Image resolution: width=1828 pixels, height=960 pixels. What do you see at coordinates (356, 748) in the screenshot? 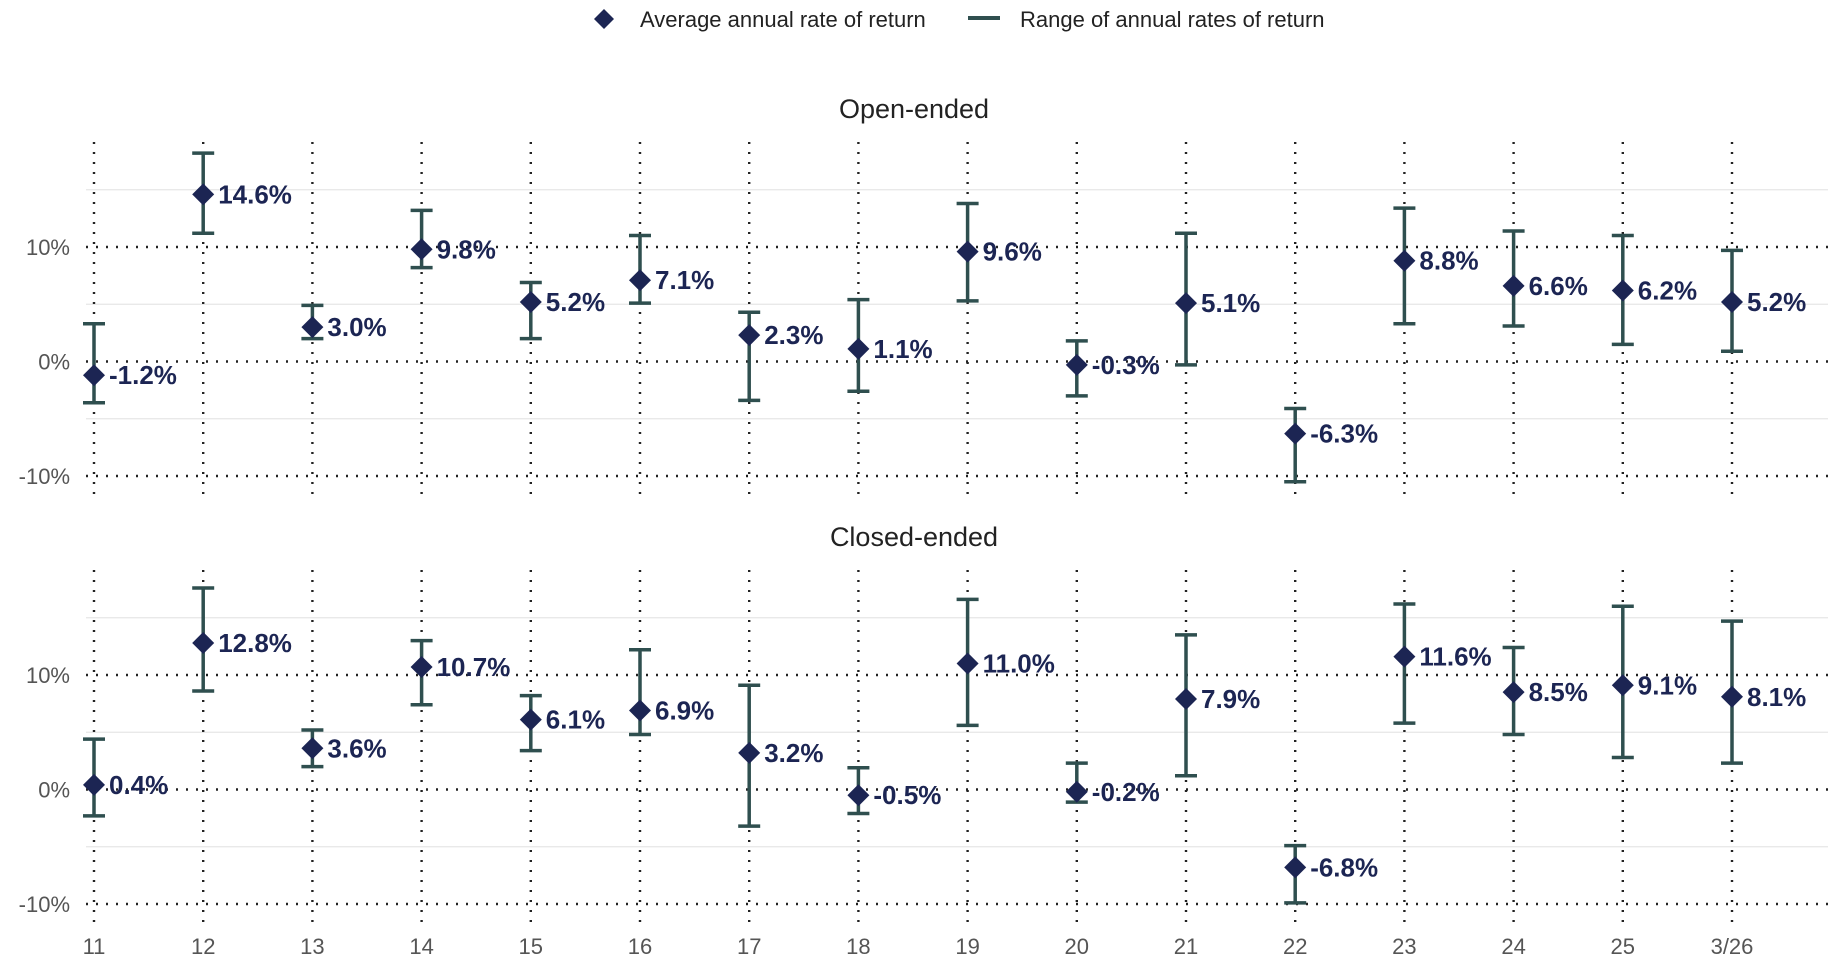
I see `data-label: 3.6%` at bounding box center [356, 748].